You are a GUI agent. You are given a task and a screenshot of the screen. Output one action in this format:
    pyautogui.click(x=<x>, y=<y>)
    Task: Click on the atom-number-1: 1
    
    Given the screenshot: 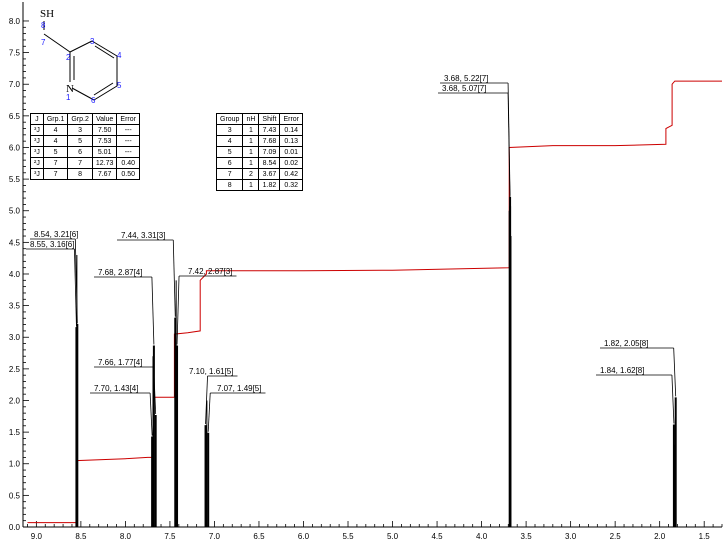 What is the action you would take?
    pyautogui.click(x=68, y=97)
    